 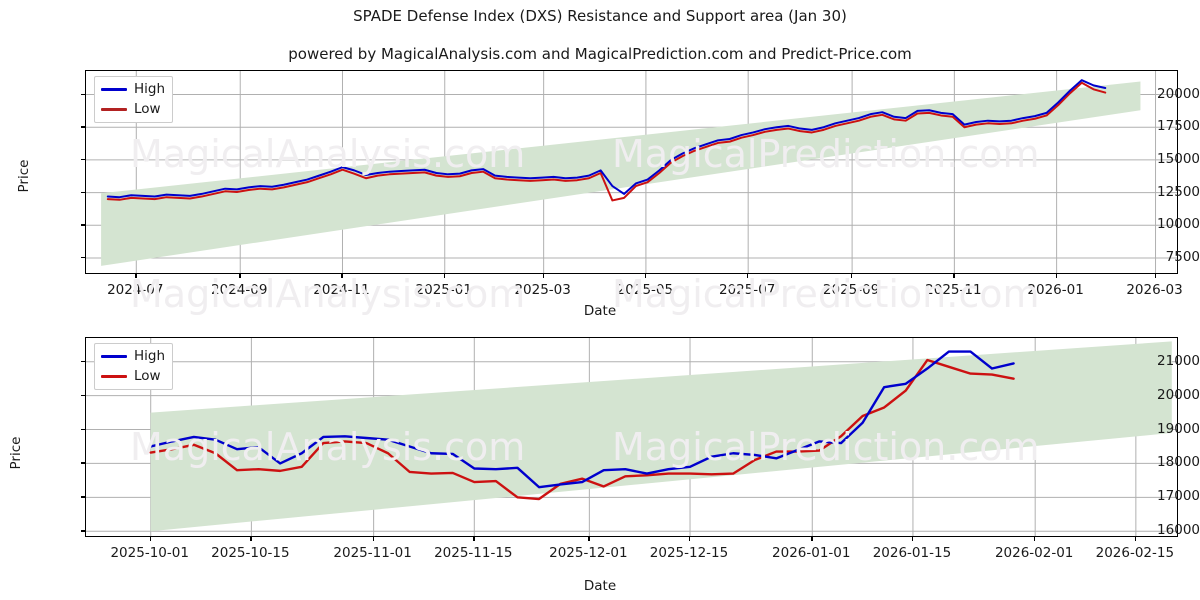 What do you see at coordinates (328, 154) in the screenshot?
I see `watermark-magicalanalysis-top: MagicalAnalysis.com` at bounding box center [328, 154].